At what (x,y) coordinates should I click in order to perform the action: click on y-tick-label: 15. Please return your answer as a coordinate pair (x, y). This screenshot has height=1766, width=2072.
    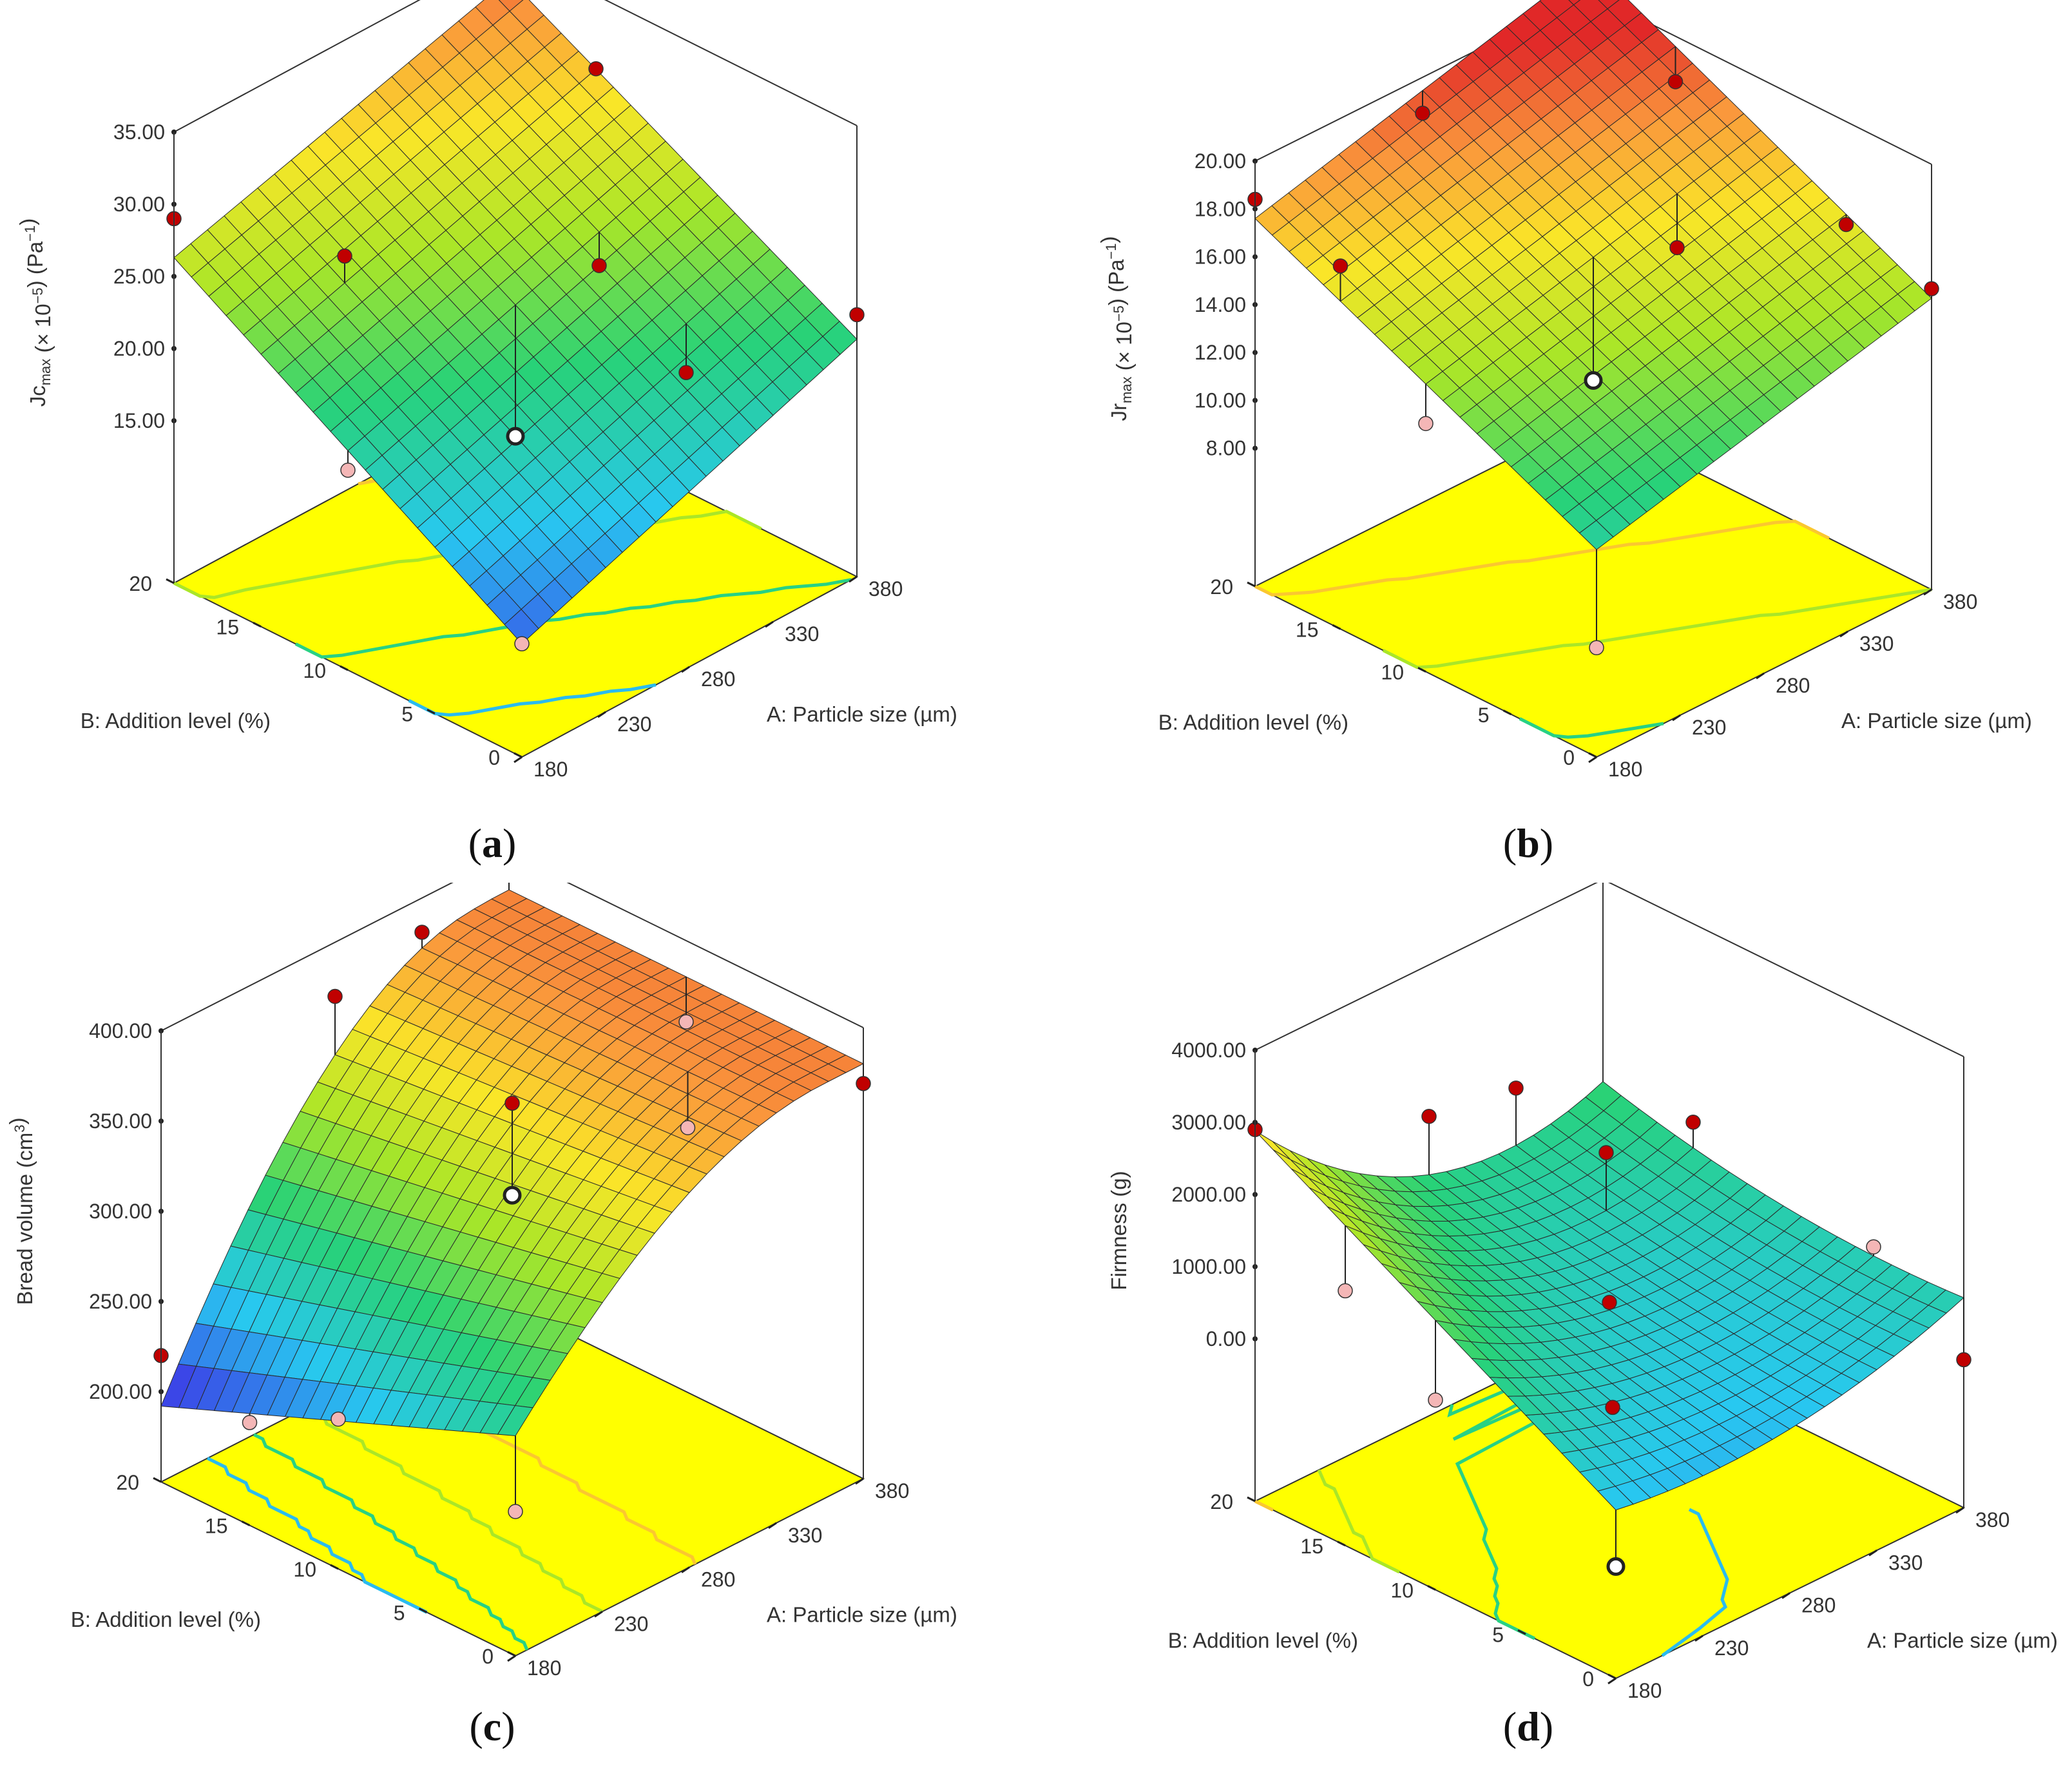
    Looking at the image, I should click on (1307, 629).